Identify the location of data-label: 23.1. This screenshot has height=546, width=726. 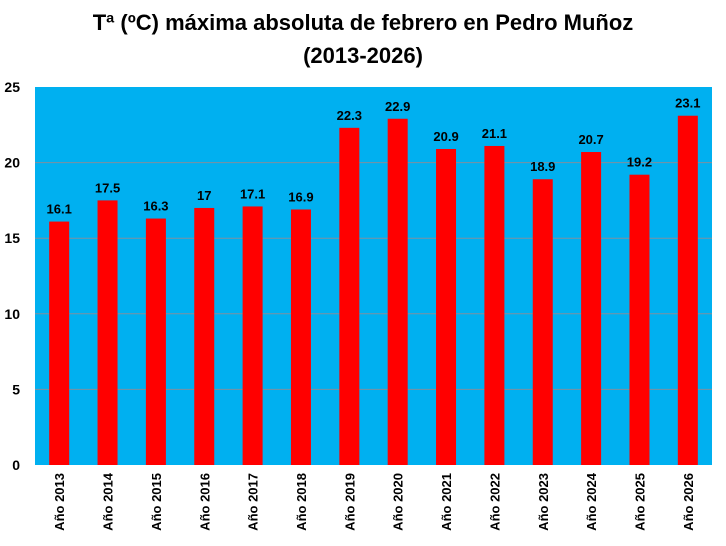
(687, 103).